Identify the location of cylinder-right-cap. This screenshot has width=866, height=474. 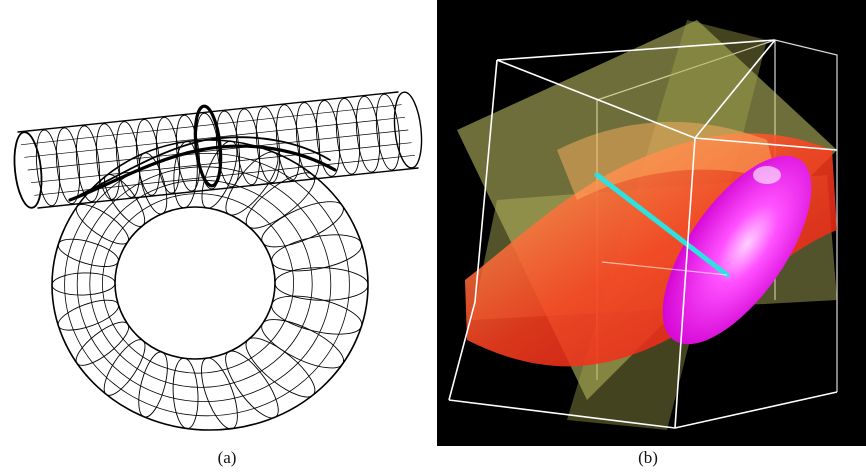
(408, 130).